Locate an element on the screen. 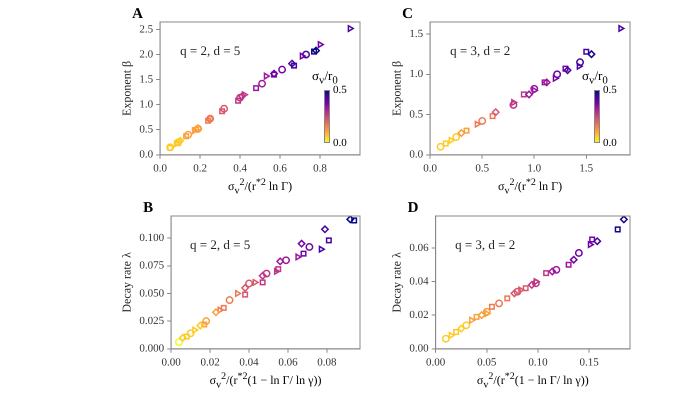 The width and height of the screenshot is (700, 396). y-tick-label: 0.000 is located at coordinates (152, 348).